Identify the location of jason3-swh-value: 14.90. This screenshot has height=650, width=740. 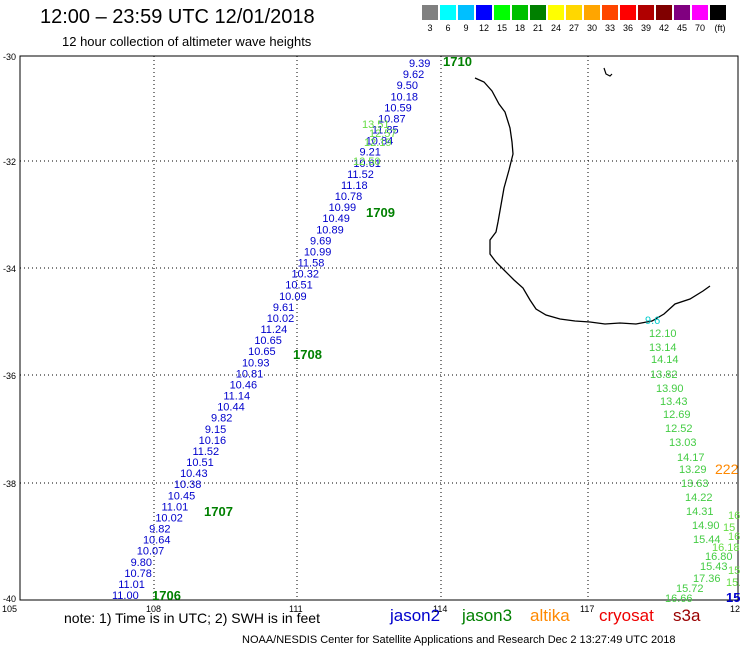
(706, 526).